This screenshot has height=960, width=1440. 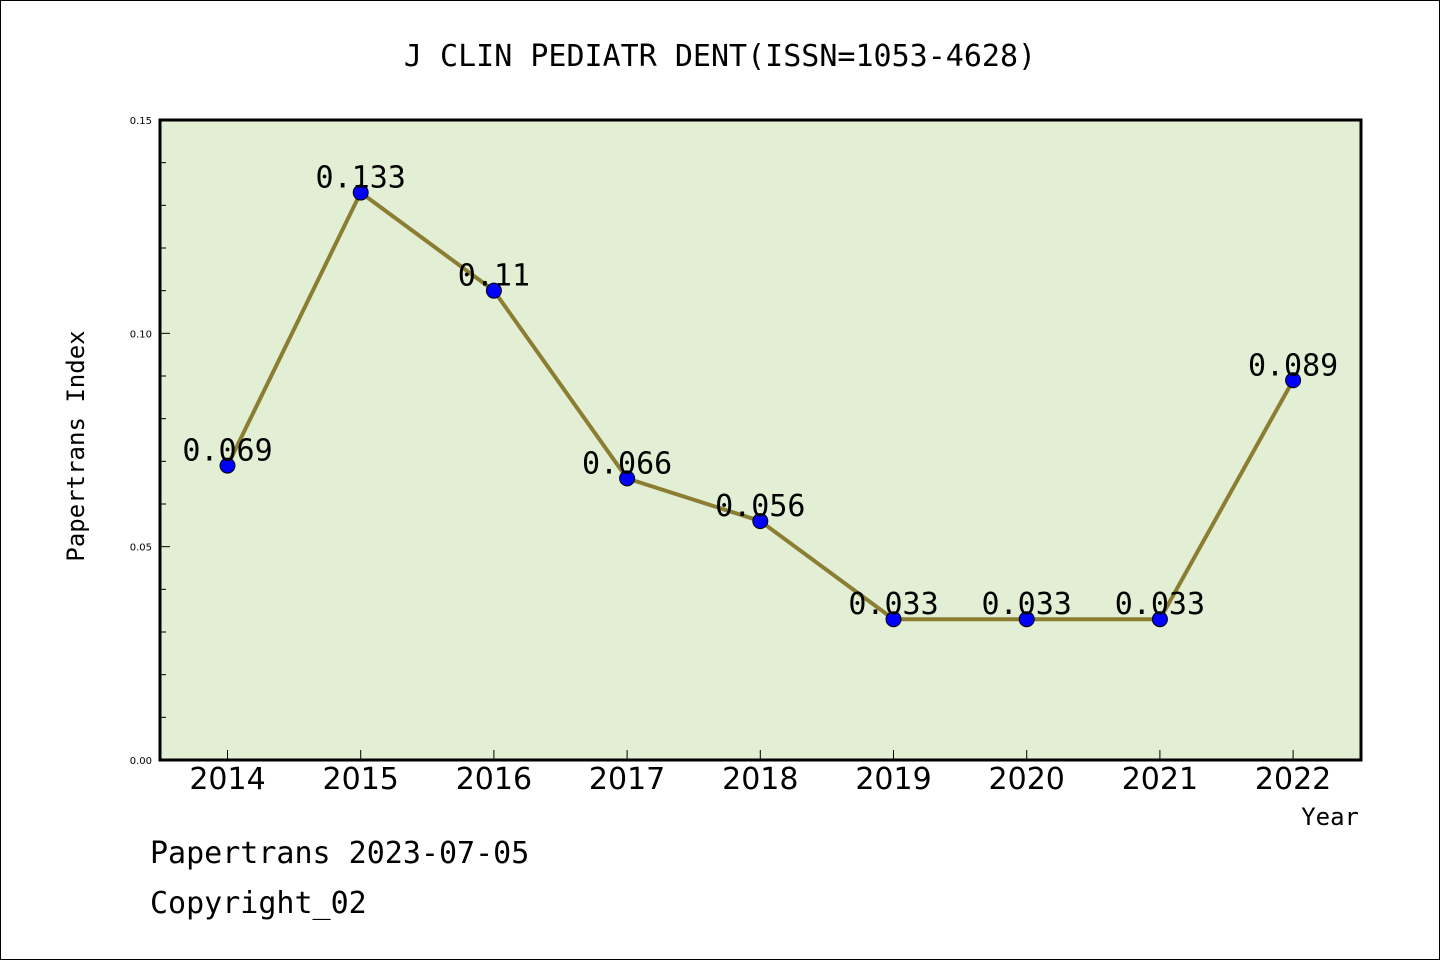 What do you see at coordinates (258, 903) in the screenshot?
I see `footer-copyright: Copyright_02` at bounding box center [258, 903].